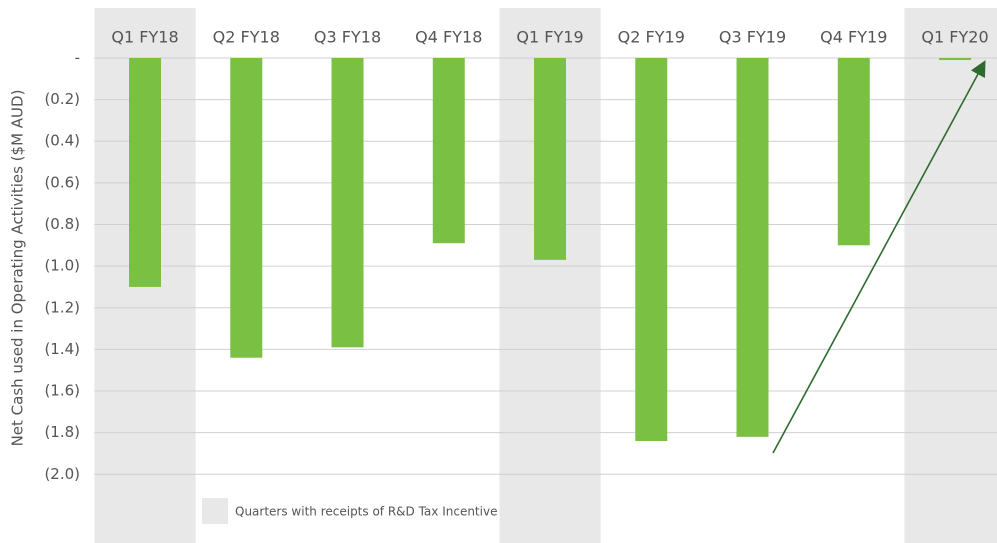 The width and height of the screenshot is (997, 543). What do you see at coordinates (62, 349) in the screenshot?
I see `y-tick-label: (1.4)` at bounding box center [62, 349].